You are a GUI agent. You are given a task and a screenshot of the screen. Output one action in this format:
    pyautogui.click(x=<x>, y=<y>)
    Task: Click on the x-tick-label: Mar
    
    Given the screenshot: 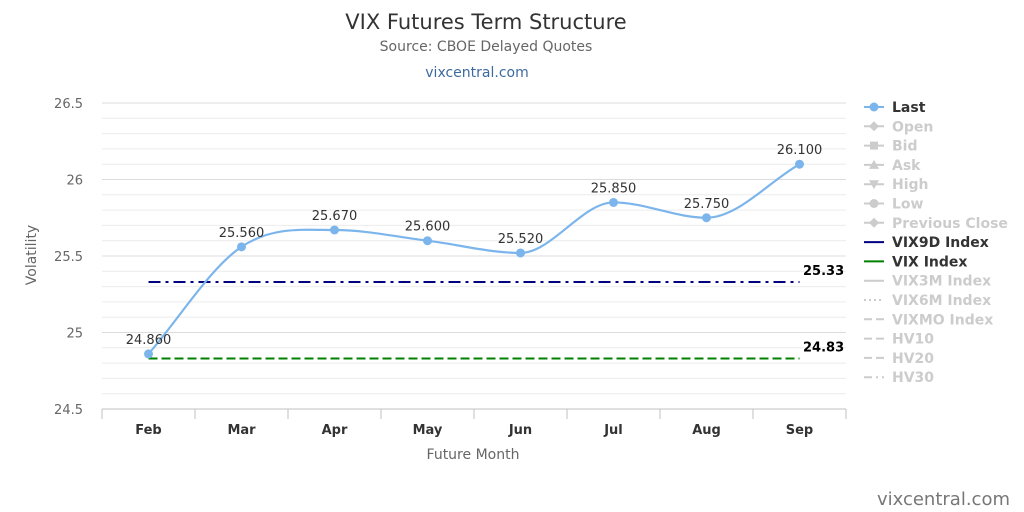 What is the action you would take?
    pyautogui.click(x=241, y=430)
    